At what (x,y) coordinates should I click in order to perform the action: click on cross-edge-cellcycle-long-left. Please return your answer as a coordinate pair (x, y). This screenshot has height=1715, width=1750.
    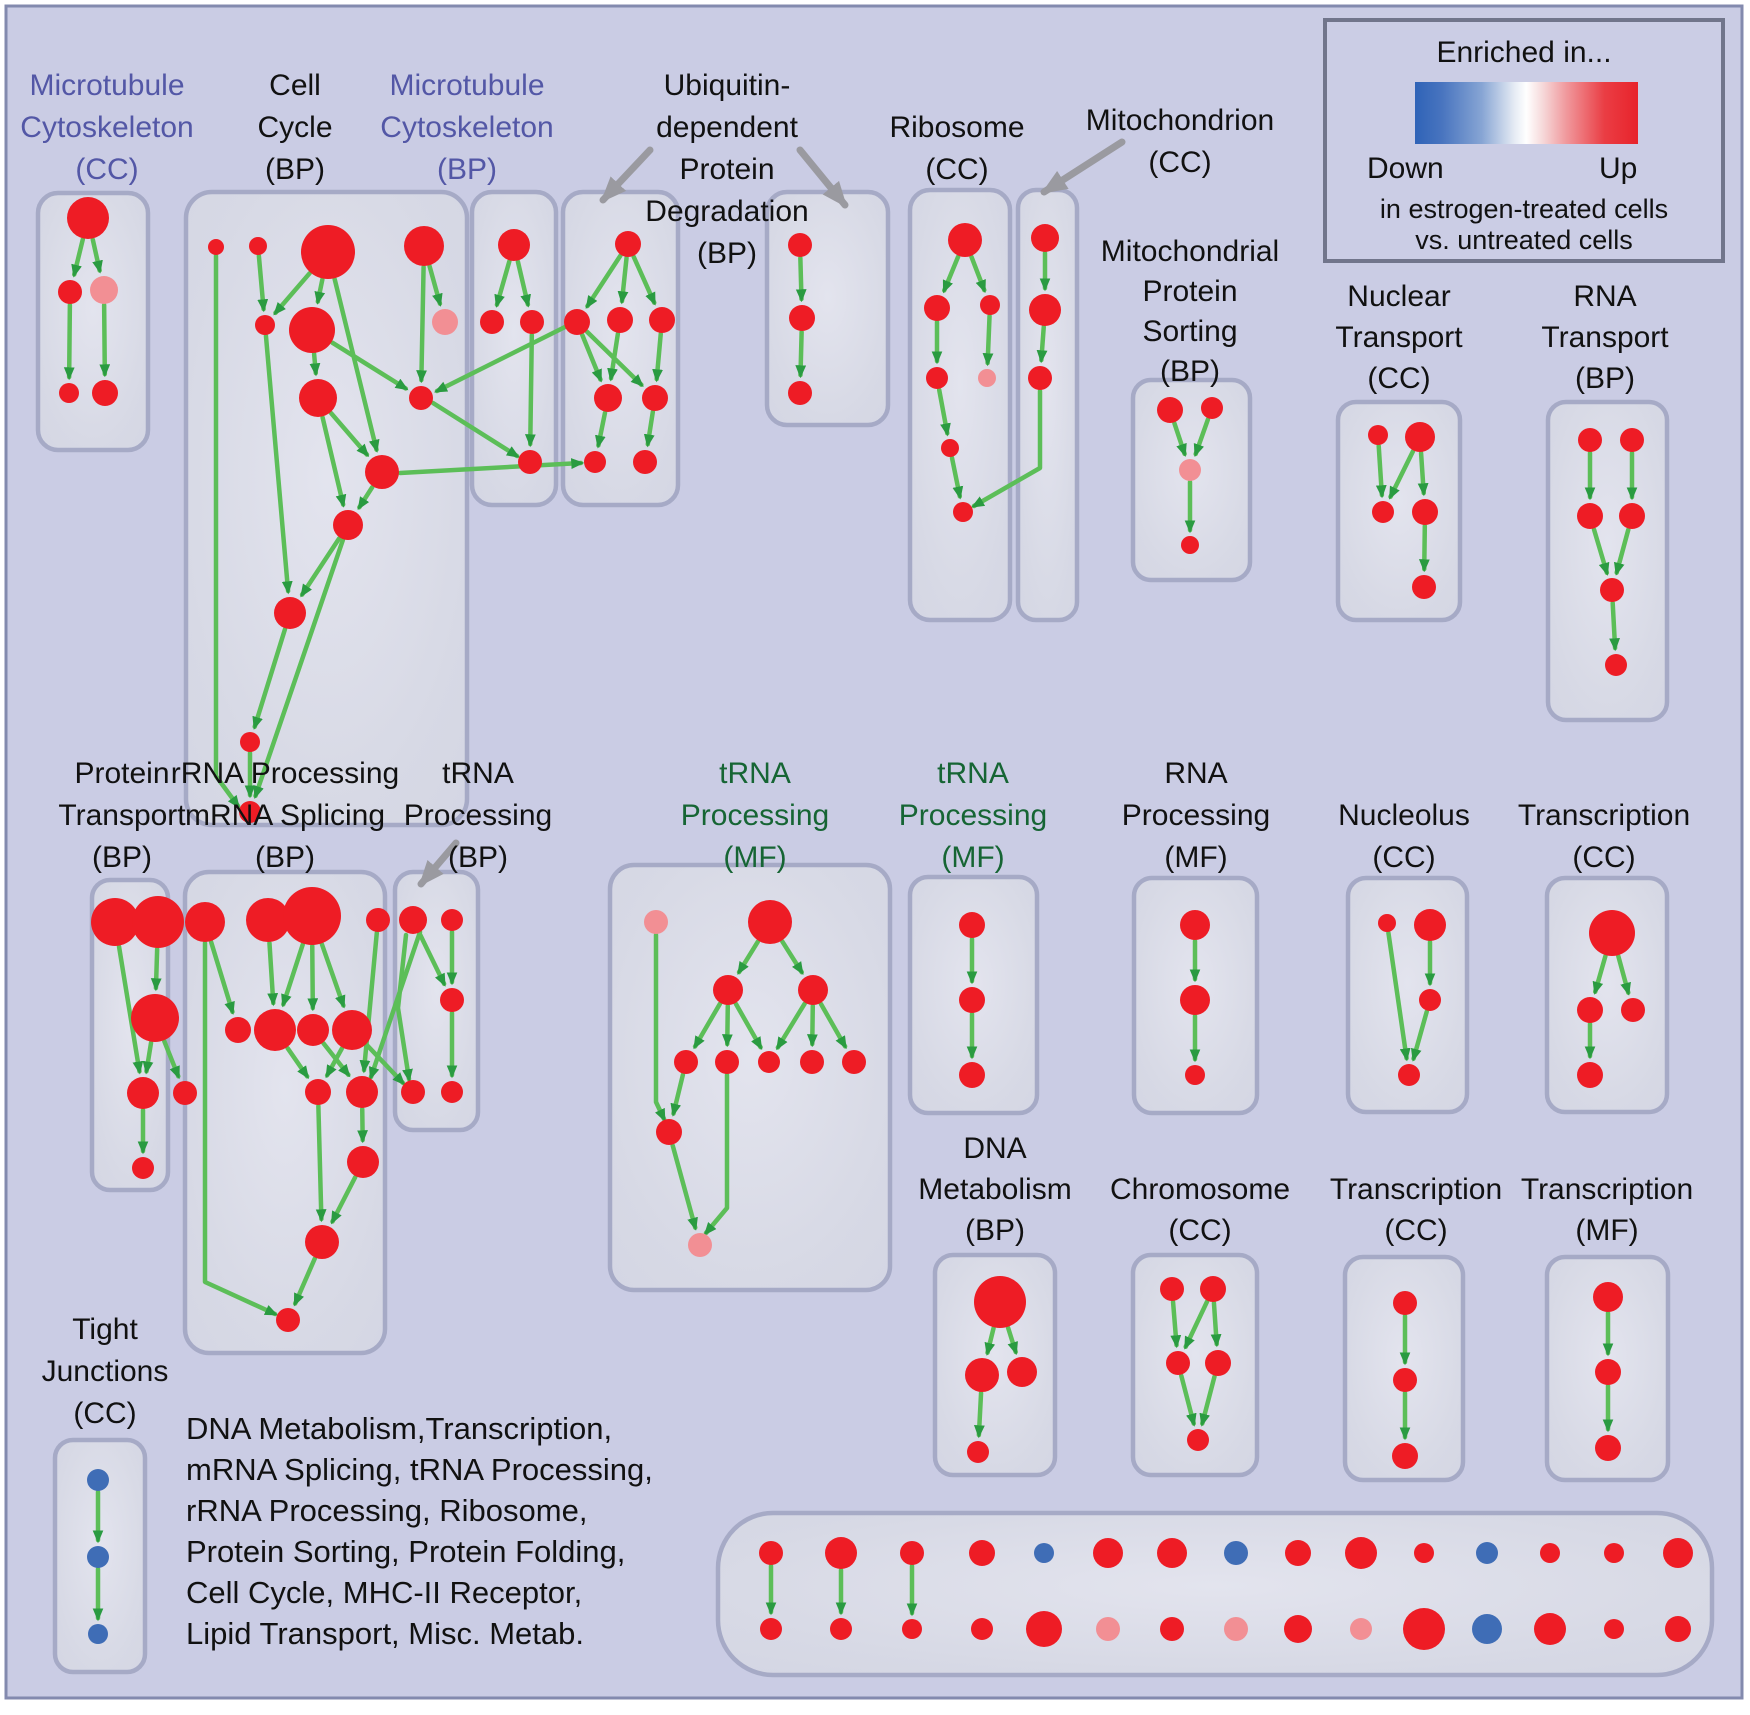
    Looking at the image, I should click on (227, 531).